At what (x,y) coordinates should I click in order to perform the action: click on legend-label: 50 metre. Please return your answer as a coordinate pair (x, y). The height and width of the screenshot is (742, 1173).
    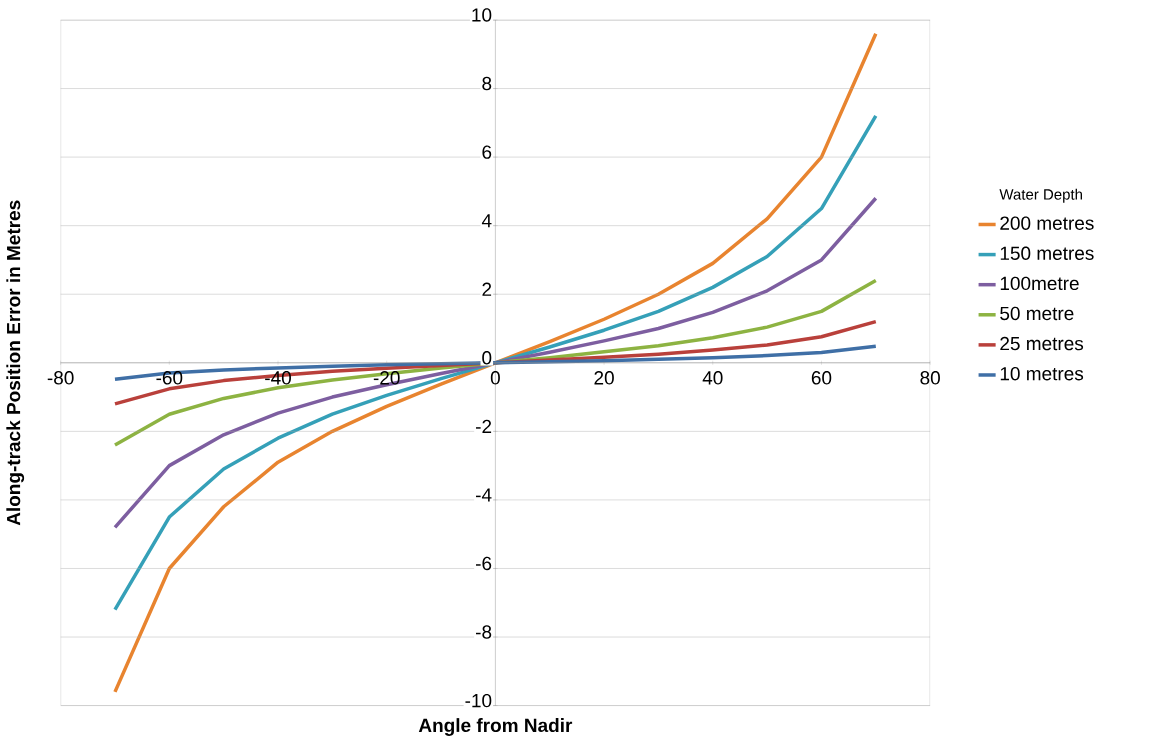
    Looking at the image, I should click on (1037, 313).